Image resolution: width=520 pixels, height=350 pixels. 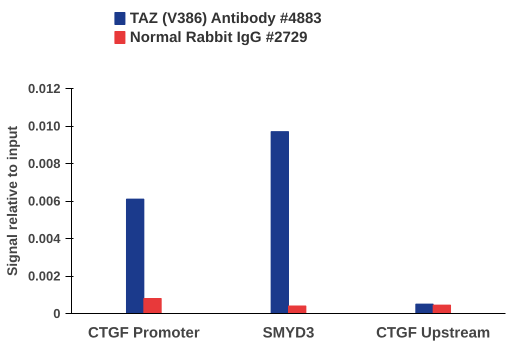 I want to click on legend-label: Normal Rabbit IgG #2729, so click(x=219, y=37).